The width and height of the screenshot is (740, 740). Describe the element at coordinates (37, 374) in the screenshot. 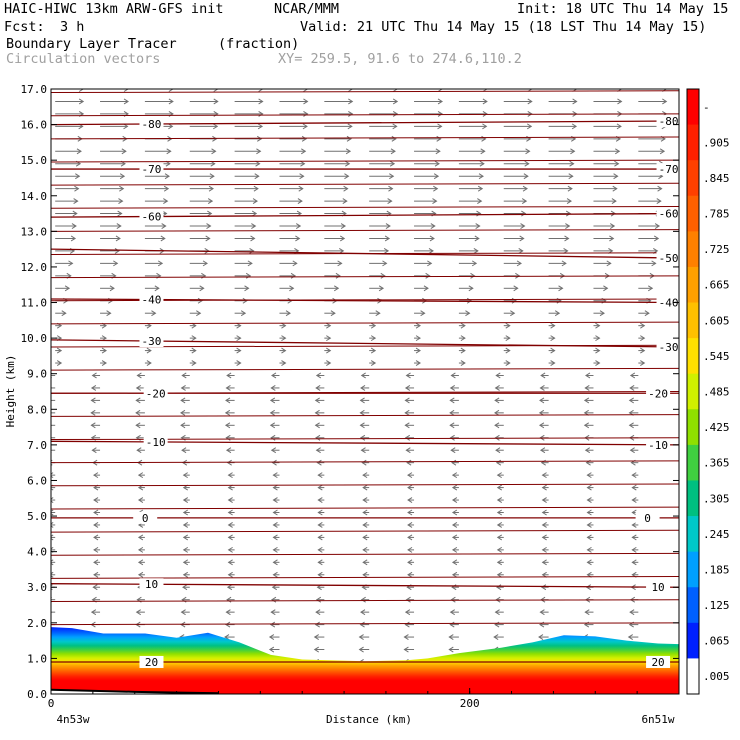

I see `y-tick-label: 9.0` at that location.